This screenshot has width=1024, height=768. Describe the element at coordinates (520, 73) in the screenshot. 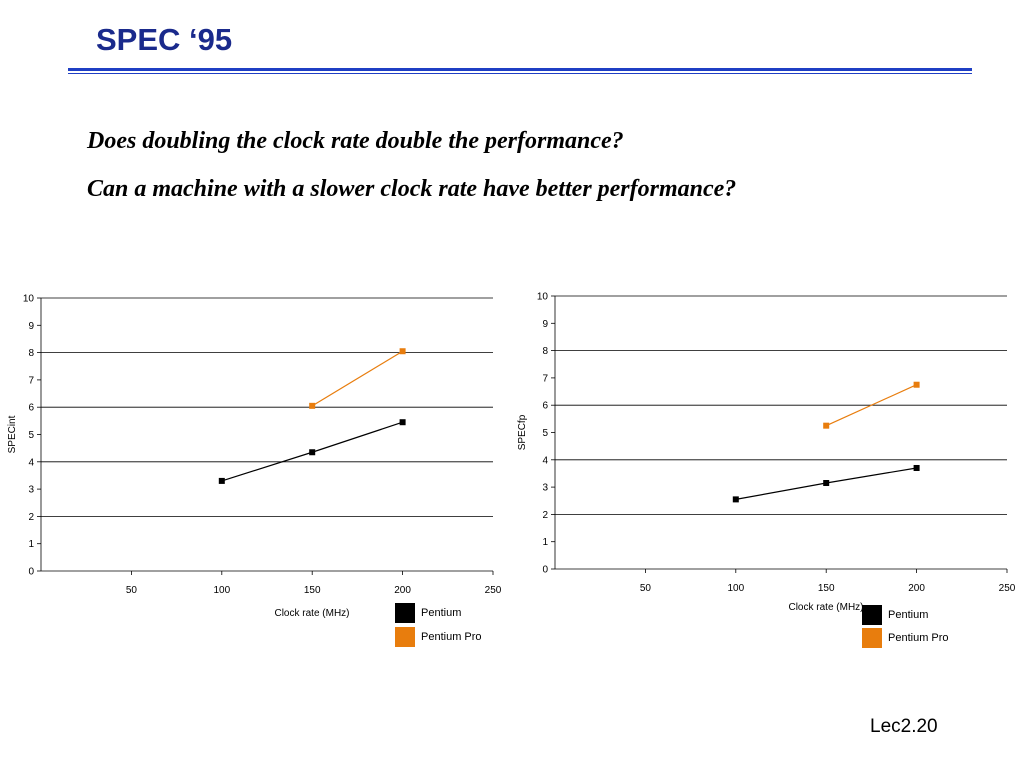

I see `title-rule-thin` at that location.